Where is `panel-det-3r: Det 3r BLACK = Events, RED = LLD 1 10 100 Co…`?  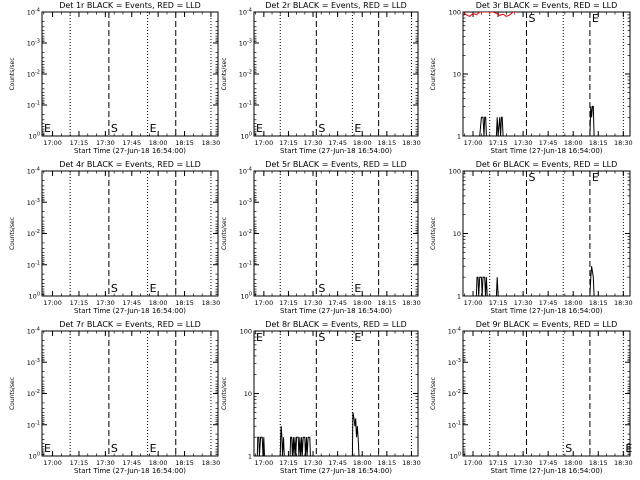 panel-det-3r: Det 3r BLACK = Events, RED = LLD 1 10 100 Co… is located at coordinates (531, 78).